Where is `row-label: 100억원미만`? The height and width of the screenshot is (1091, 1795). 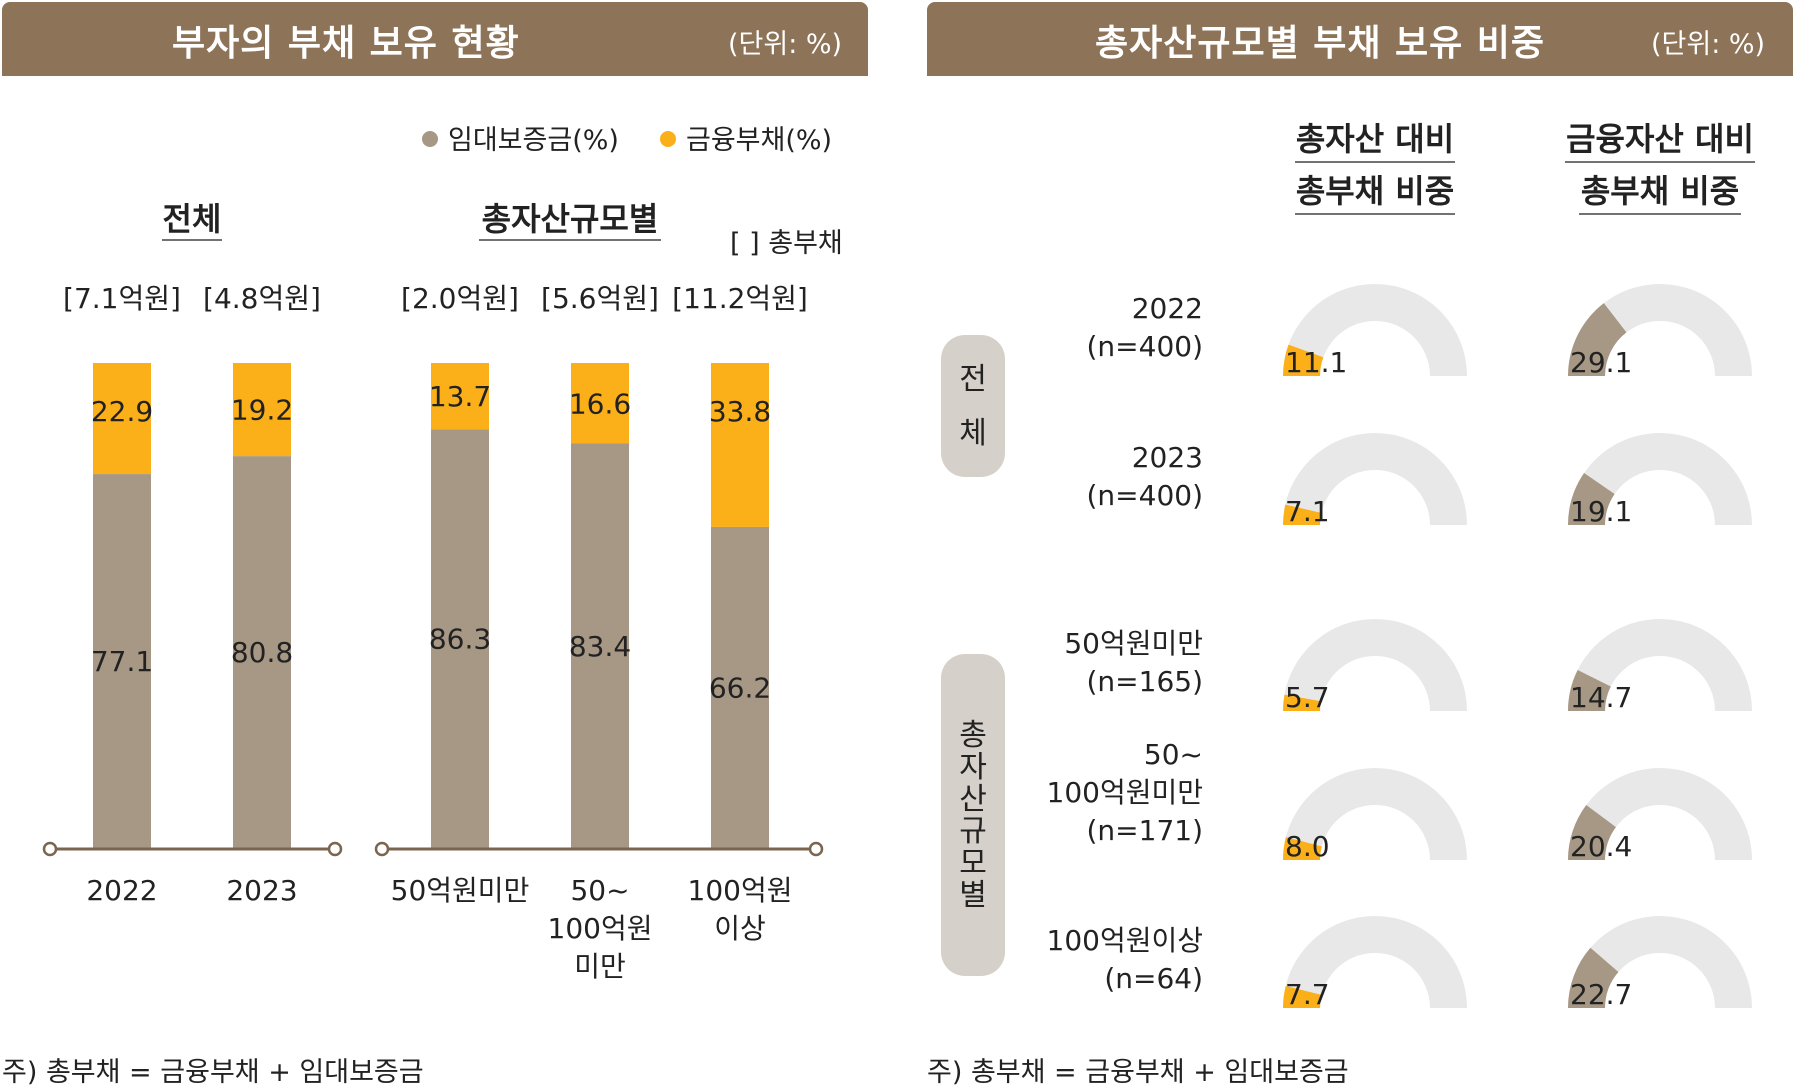
row-label: 100억원미만 is located at coordinates (1125, 792).